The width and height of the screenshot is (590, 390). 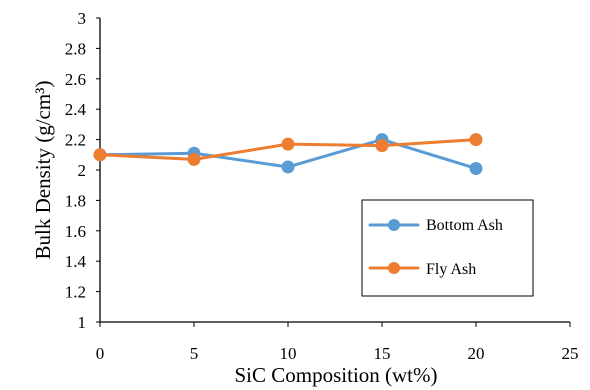 What do you see at coordinates (43, 170) in the screenshot?
I see `y-axis-title: Bulk Density (g/cm³)` at bounding box center [43, 170].